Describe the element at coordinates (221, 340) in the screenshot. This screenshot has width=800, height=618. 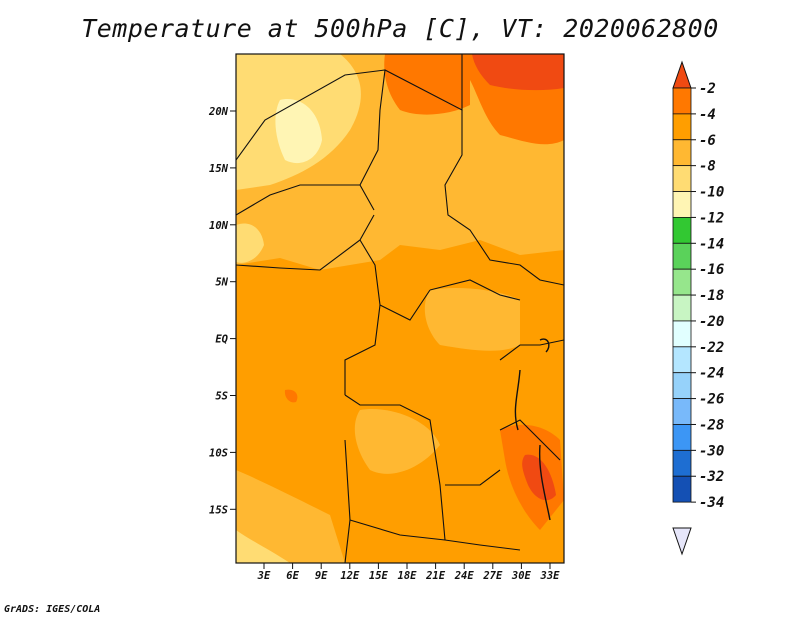
I see `lat-tick-label: EQ` at that location.